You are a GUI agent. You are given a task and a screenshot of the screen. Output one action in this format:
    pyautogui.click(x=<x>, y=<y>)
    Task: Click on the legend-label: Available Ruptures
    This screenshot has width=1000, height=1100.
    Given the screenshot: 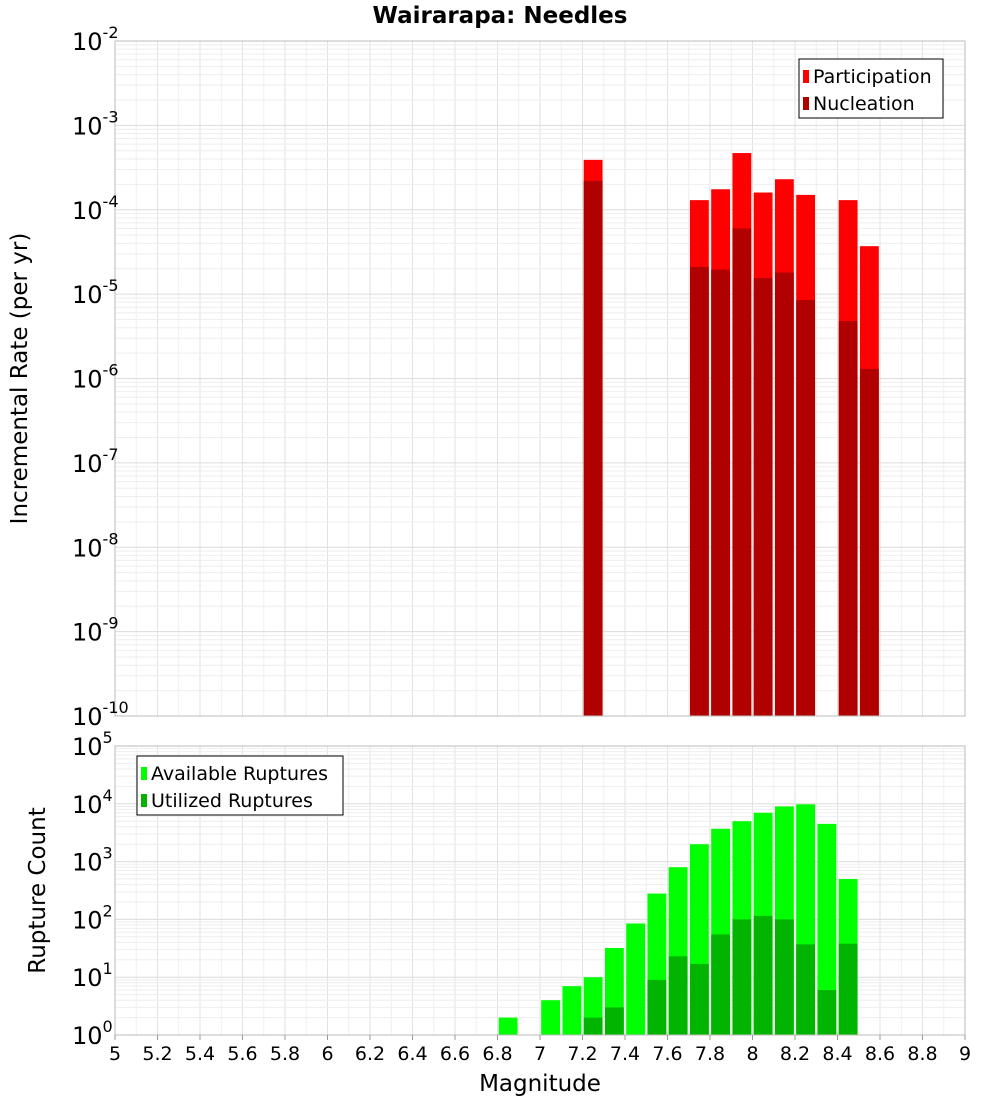 What is the action you would take?
    pyautogui.click(x=239, y=774)
    